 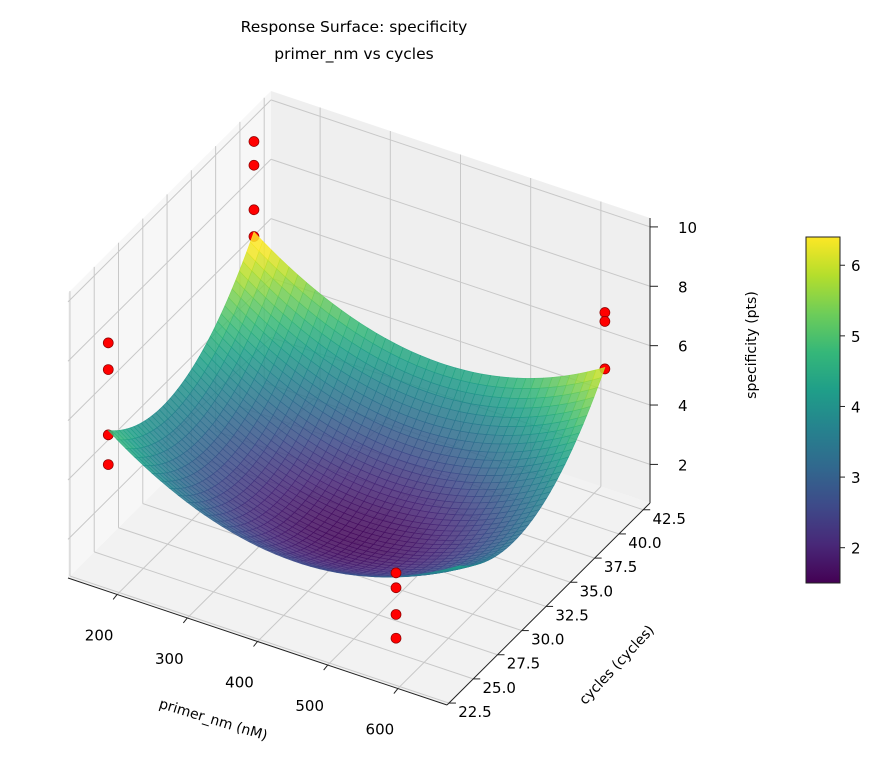 I want to click on y-tick-label: 42.5, so click(x=668, y=519).